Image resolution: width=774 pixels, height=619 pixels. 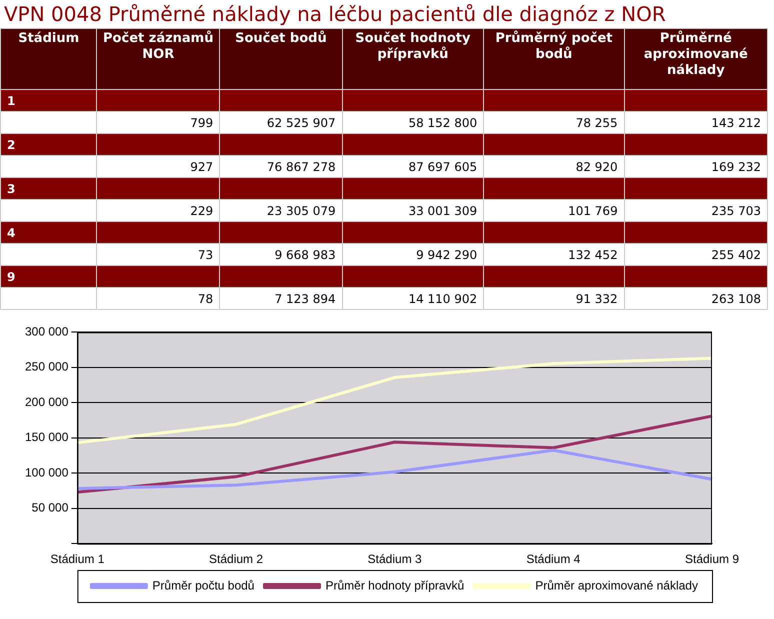 I want to click on data-label: 87 697 605, so click(x=413, y=167).